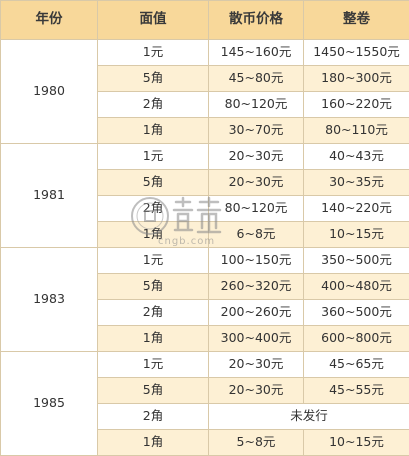 This screenshot has width=409, height=456. What do you see at coordinates (49, 404) in the screenshot?
I see `year-cell: 1985` at bounding box center [49, 404].